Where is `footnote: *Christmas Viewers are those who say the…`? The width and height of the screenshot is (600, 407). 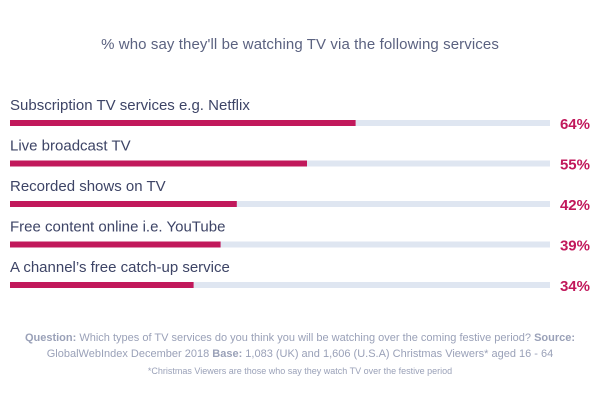
footnote: *Christmas Viewers are those who say the… is located at coordinates (300, 371).